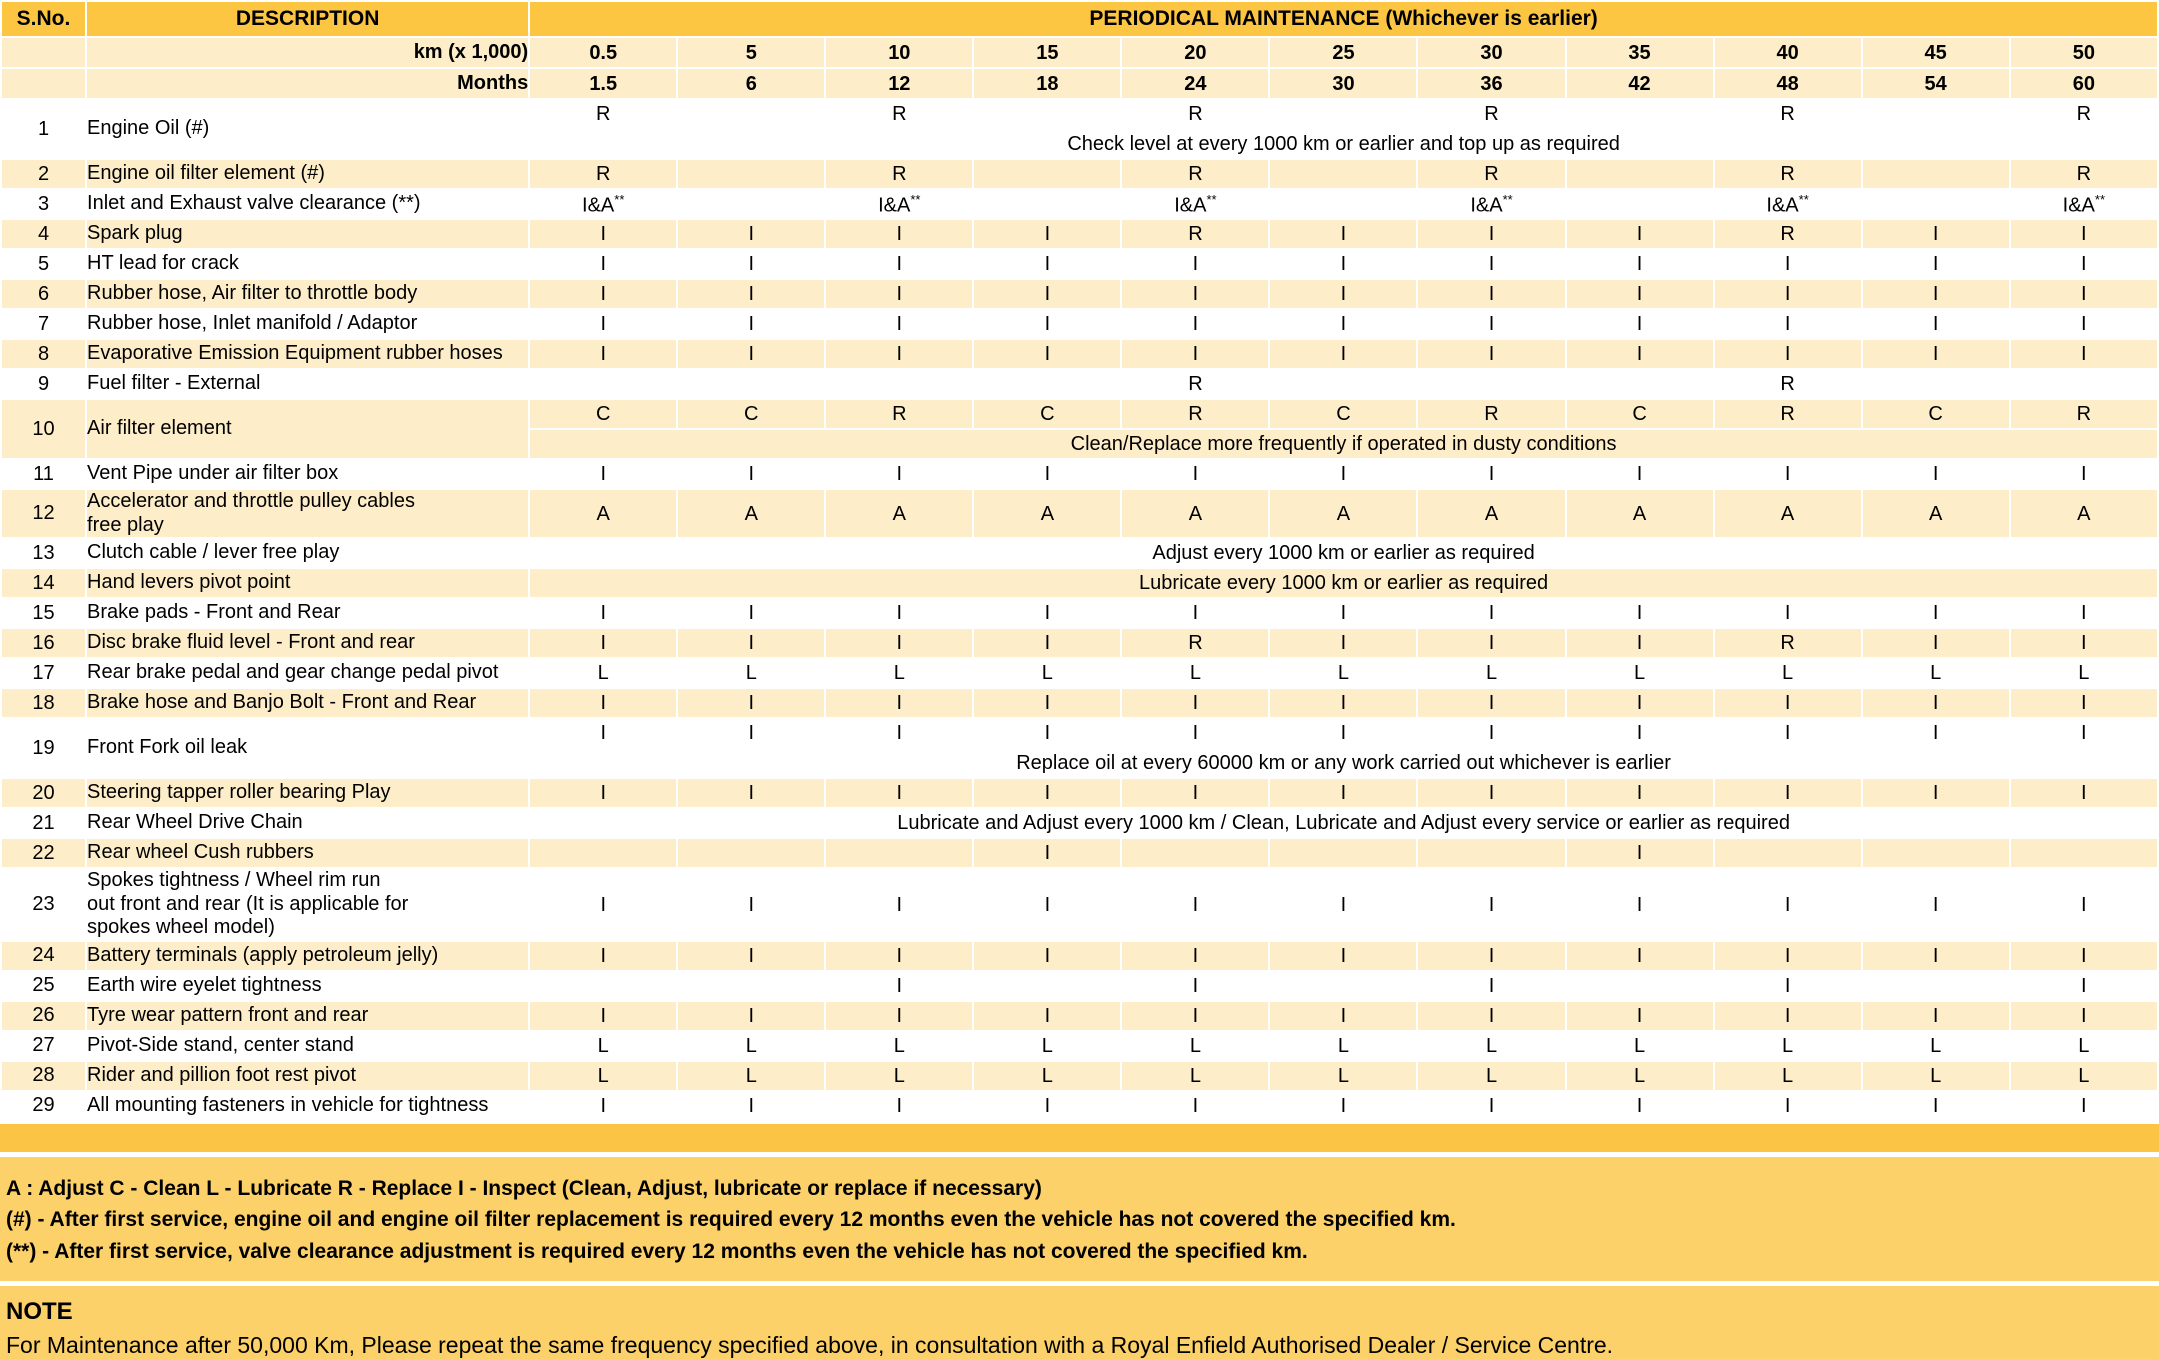 The width and height of the screenshot is (2159, 1359). What do you see at coordinates (308, 853) in the screenshot?
I see `row-description: Rear wheel Cush rubbers` at bounding box center [308, 853].